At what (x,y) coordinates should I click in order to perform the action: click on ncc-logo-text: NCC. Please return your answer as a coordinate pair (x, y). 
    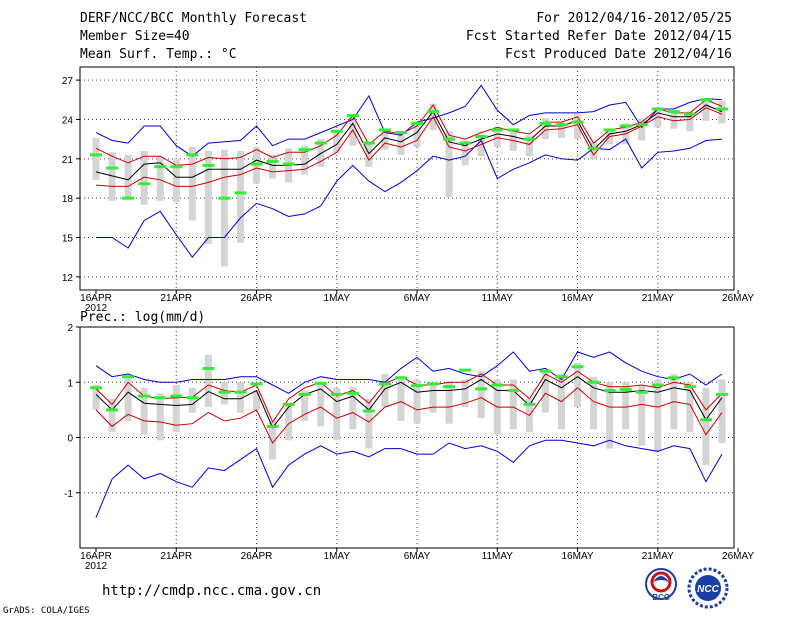
    Looking at the image, I should click on (708, 589).